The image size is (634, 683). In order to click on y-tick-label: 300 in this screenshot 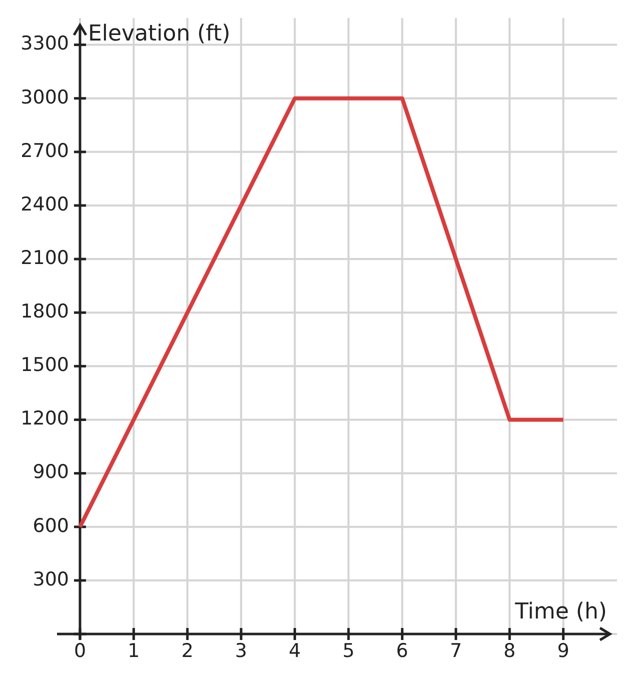, I will do `click(50, 579)`.